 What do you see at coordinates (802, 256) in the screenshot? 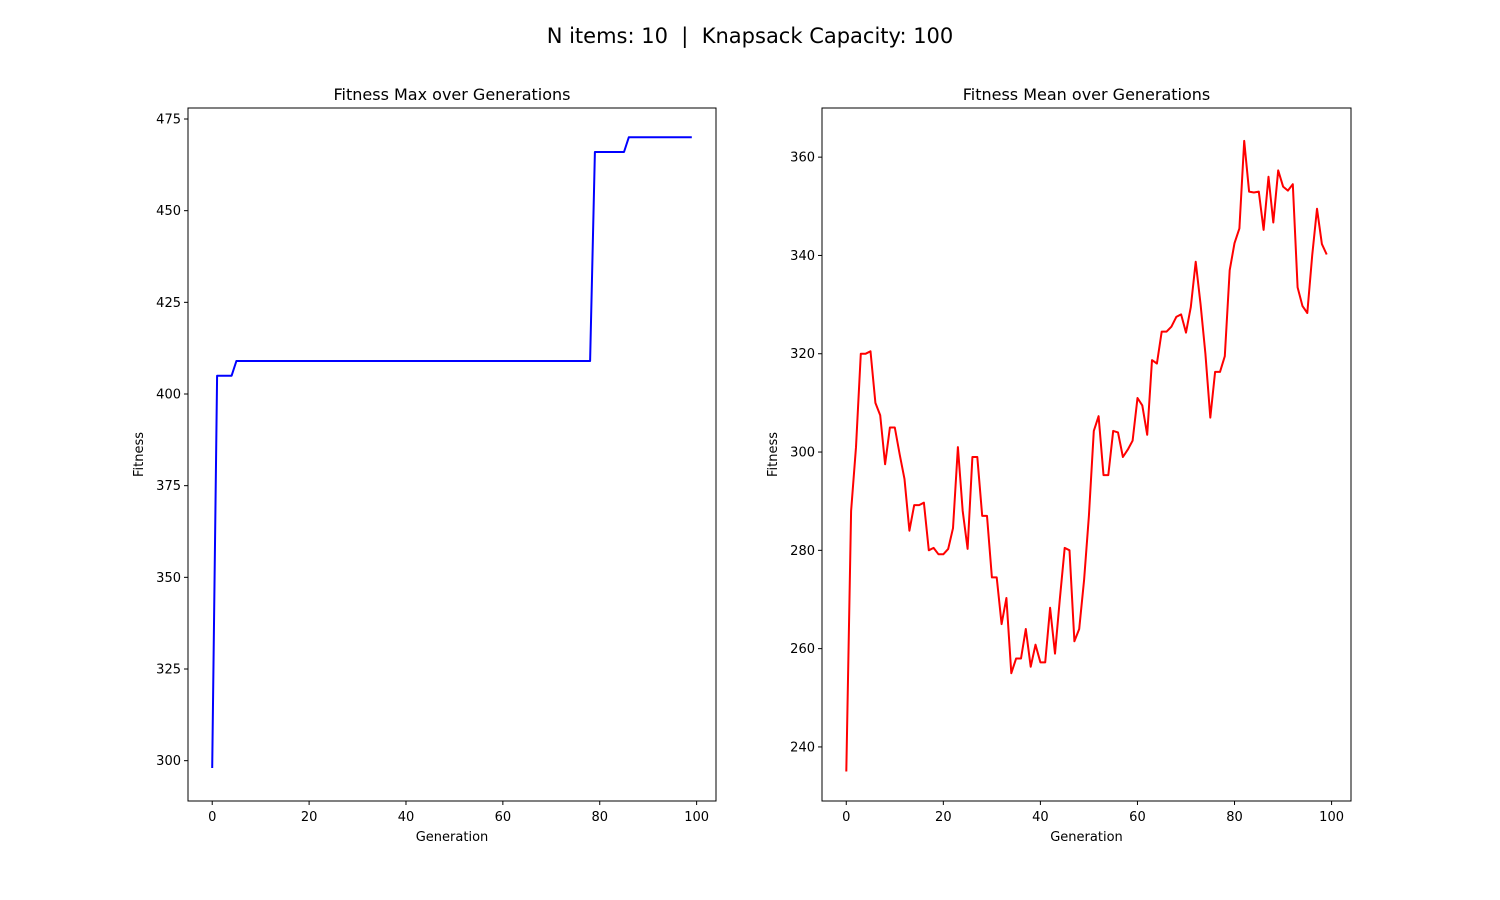
I see `y-tick-label: 340` at bounding box center [802, 256].